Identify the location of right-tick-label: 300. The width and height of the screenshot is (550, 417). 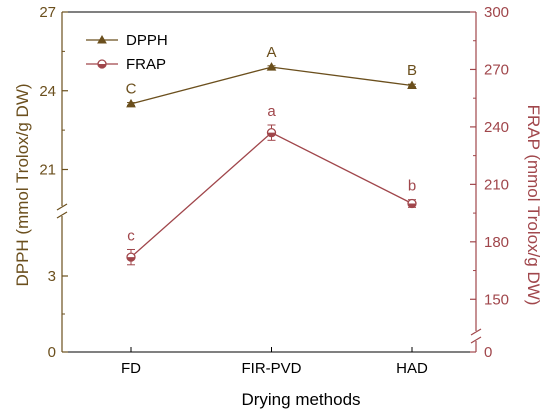
(496, 12).